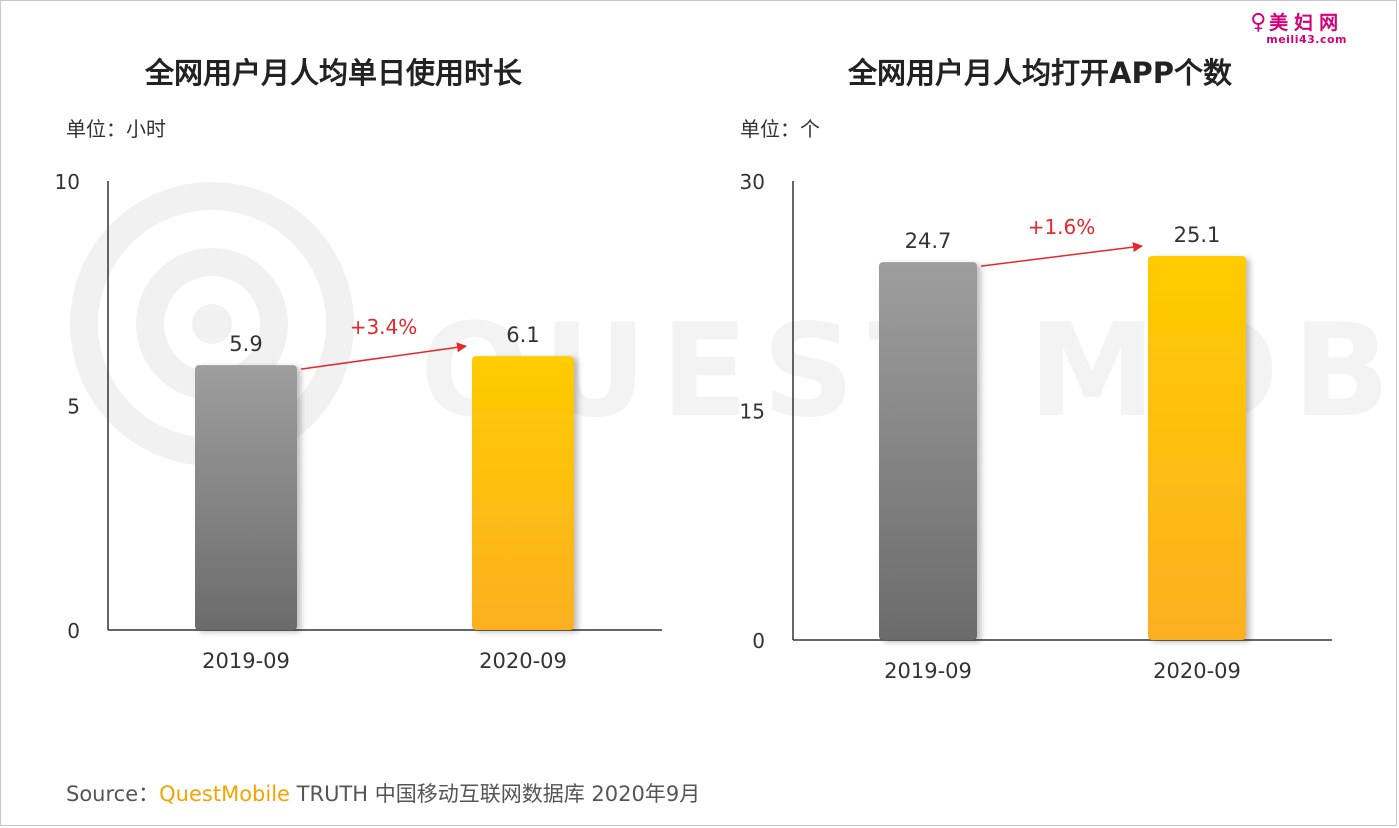  What do you see at coordinates (1061, 254) in the screenshot?
I see `right-growth-arrow` at bounding box center [1061, 254].